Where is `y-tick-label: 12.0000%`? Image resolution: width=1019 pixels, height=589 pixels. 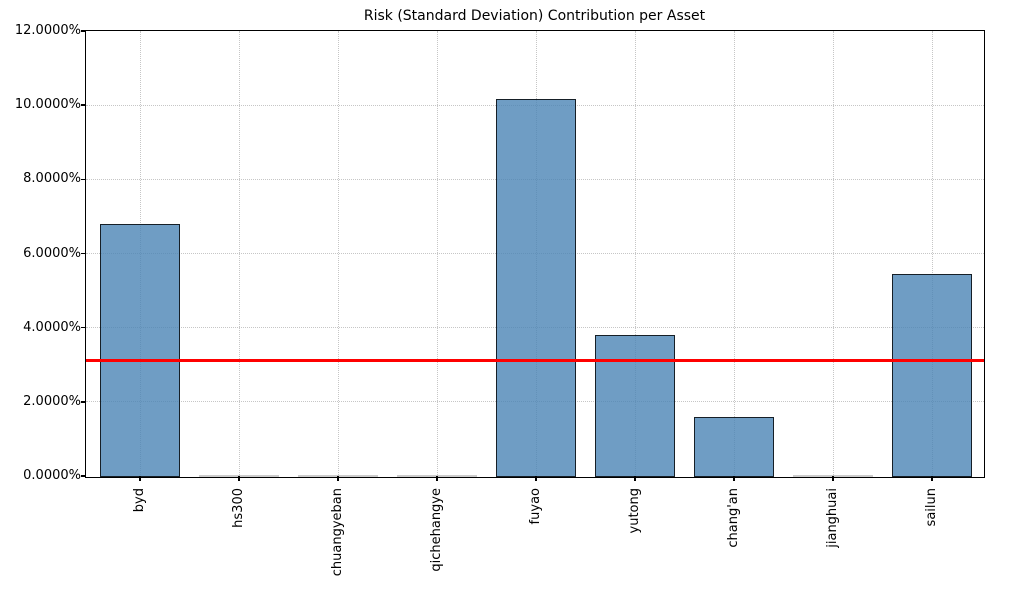
y-tick-label: 12.0000% is located at coordinates (47, 30).